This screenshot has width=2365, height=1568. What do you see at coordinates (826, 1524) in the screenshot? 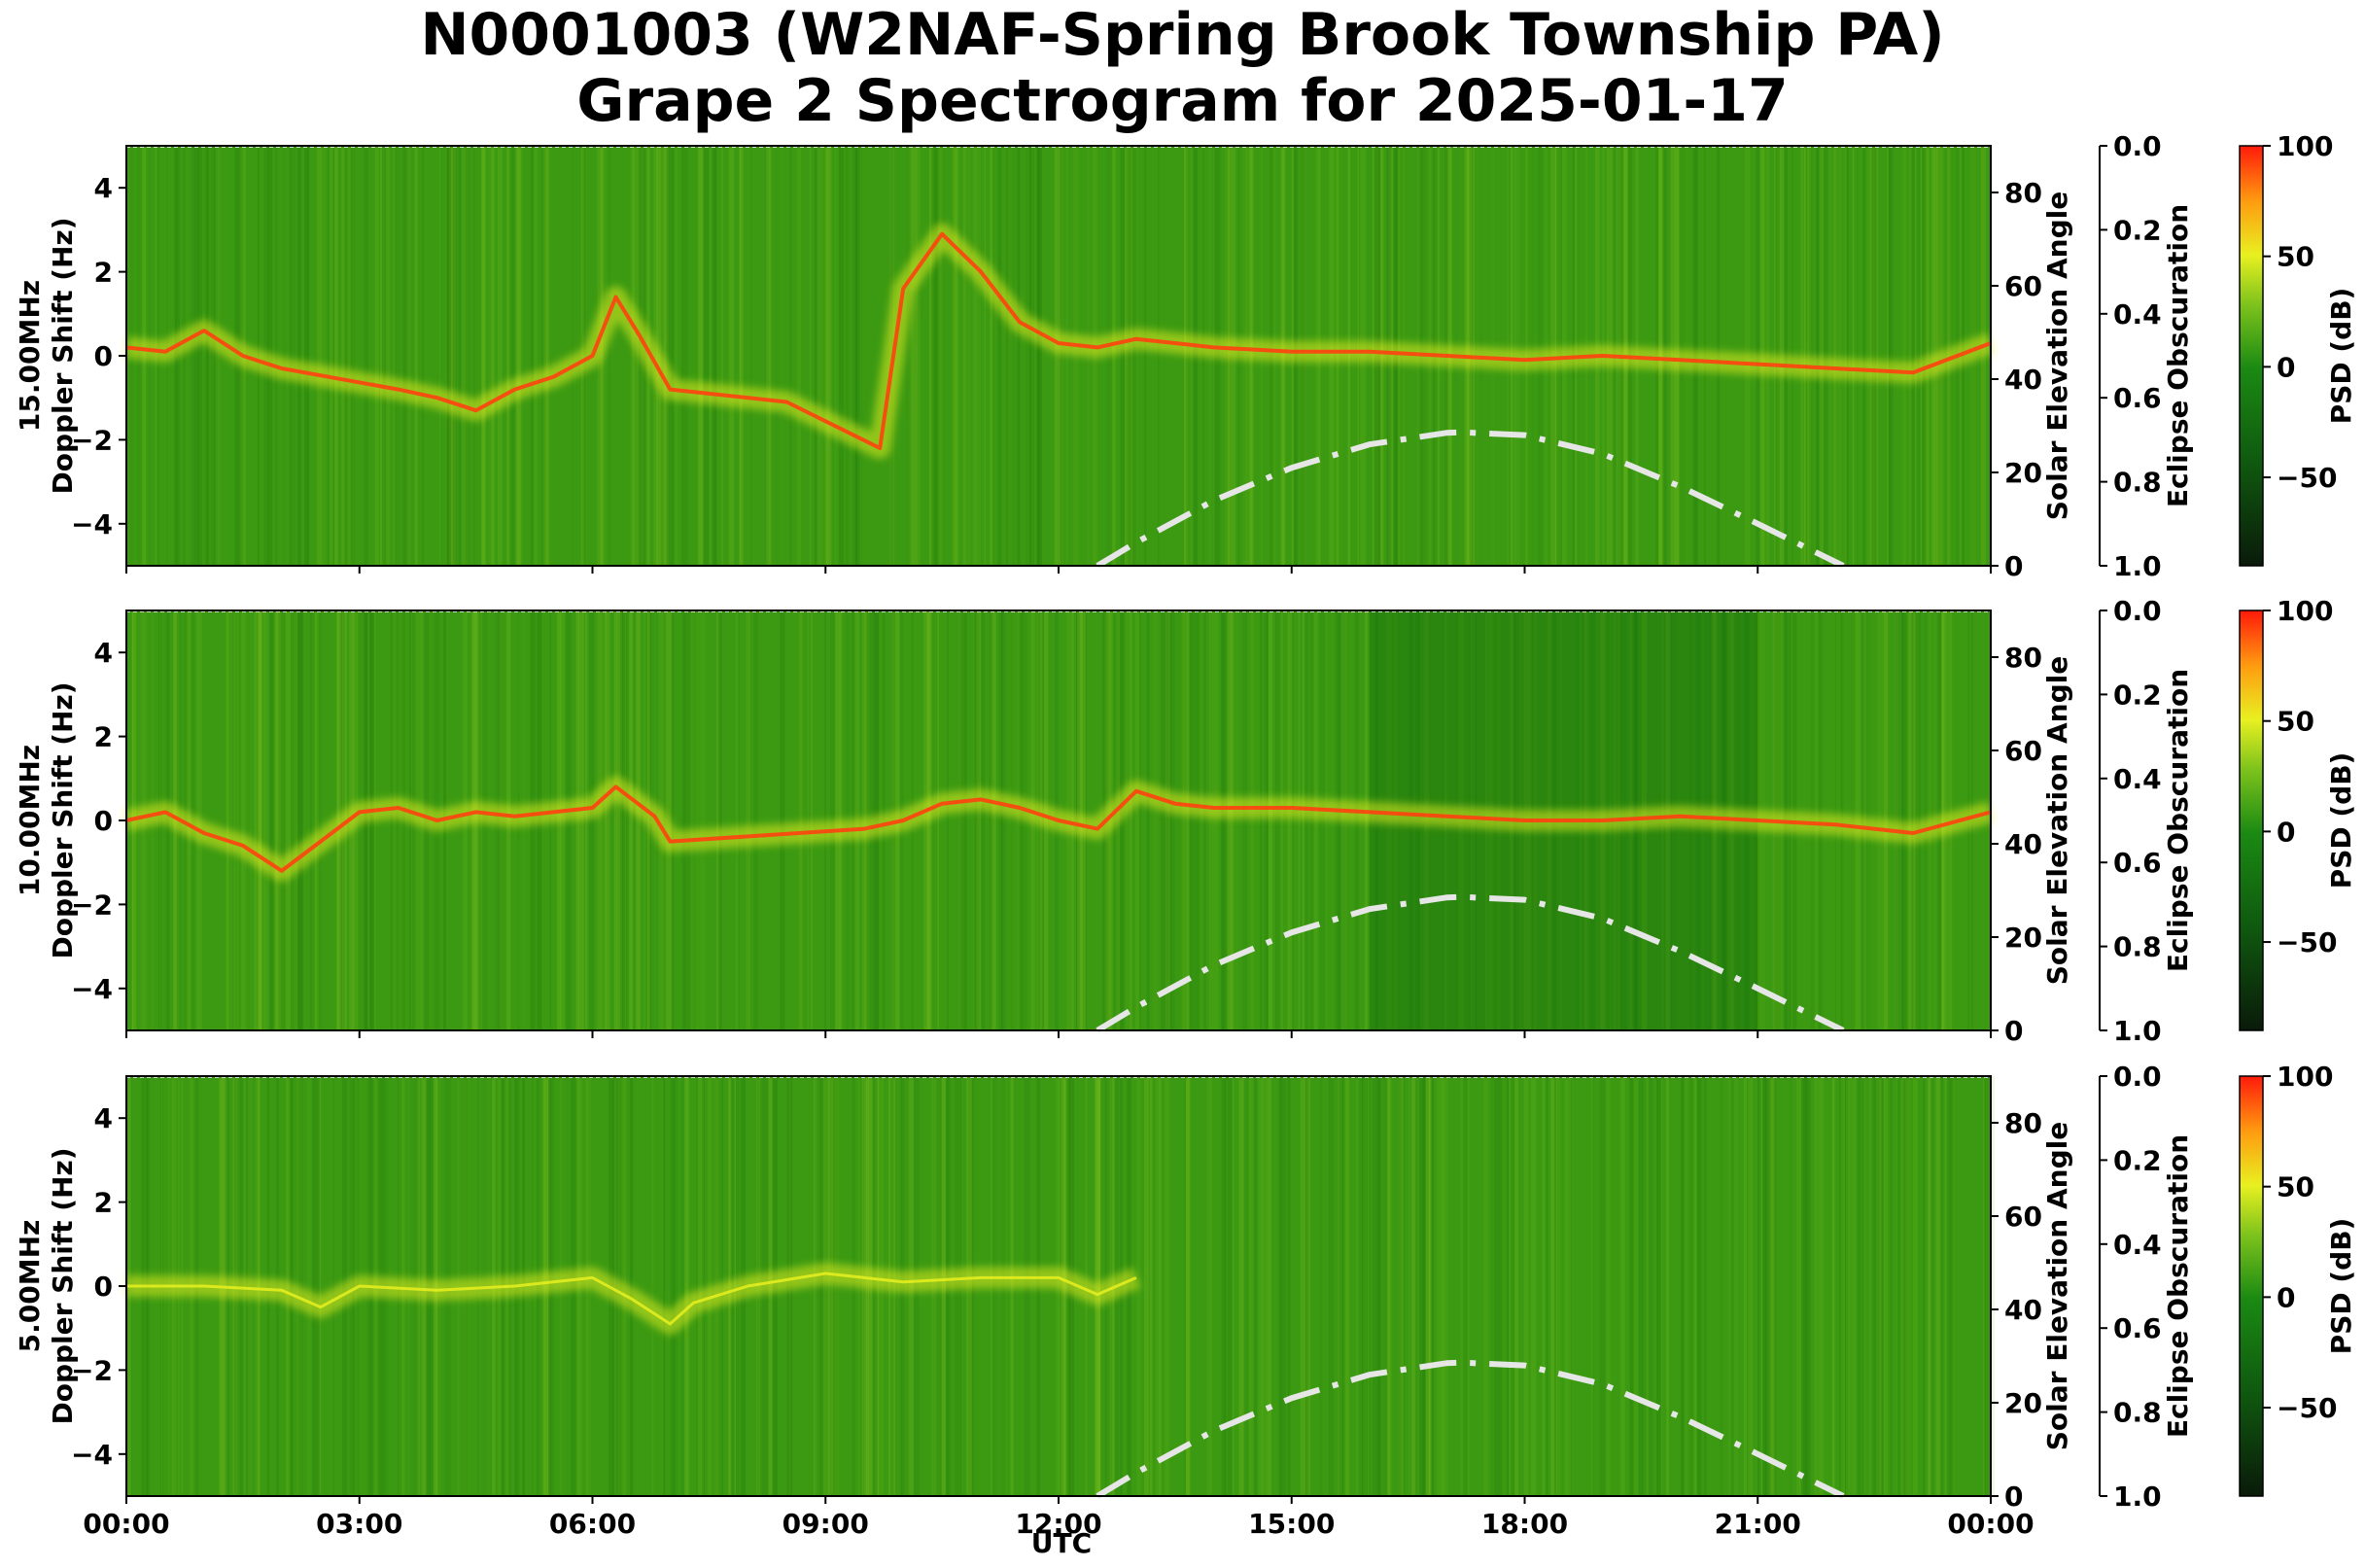
I see `utc-tick-label: 09:00` at bounding box center [826, 1524].